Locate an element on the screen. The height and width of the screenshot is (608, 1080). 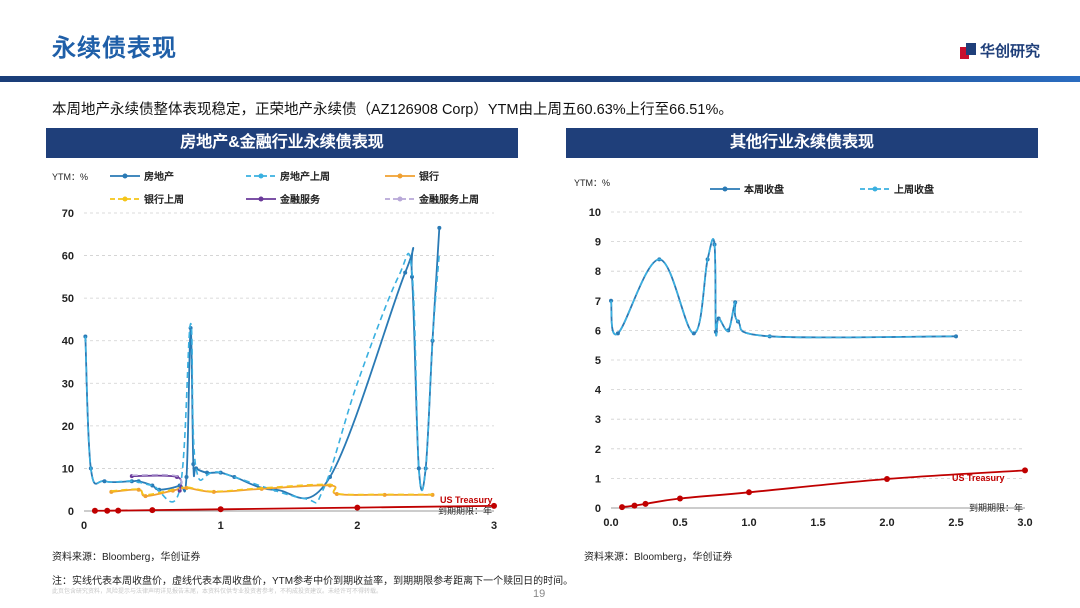
x-tick-label: 2 is located at coordinates (357, 526).